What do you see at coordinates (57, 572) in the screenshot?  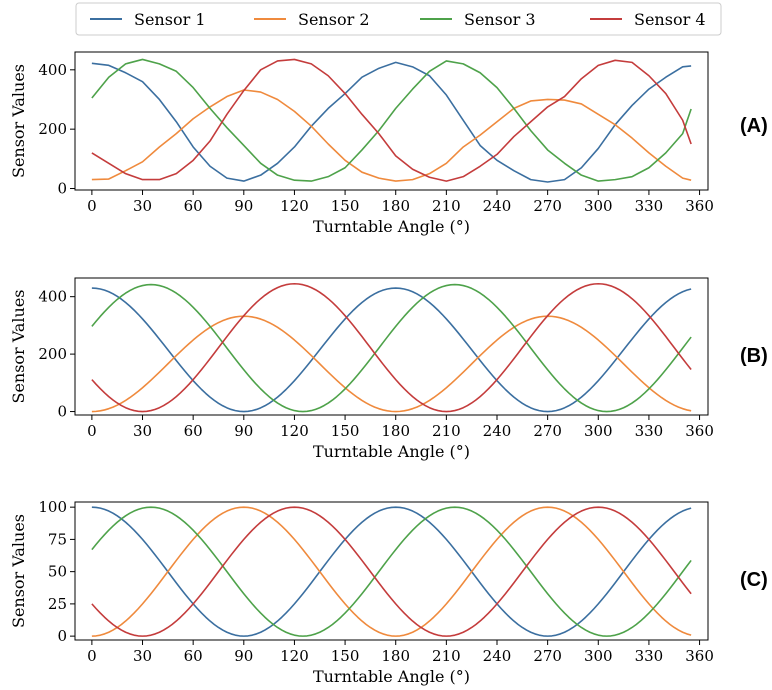 I see `y-tick-label: 50` at bounding box center [57, 572].